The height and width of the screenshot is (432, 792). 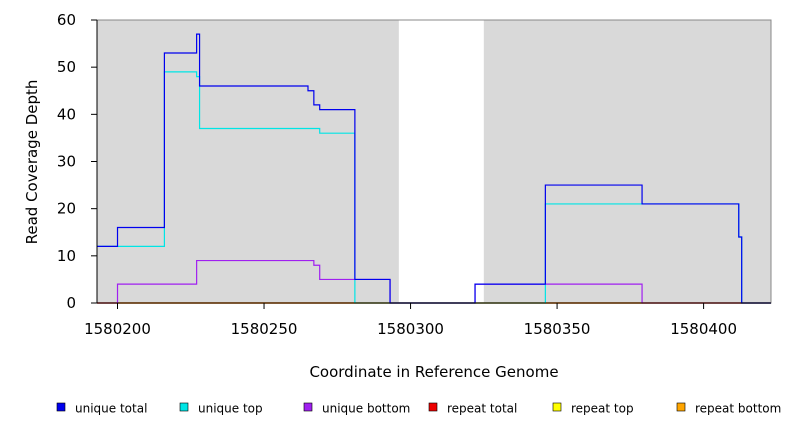 I want to click on series-line-unique-bottom, so click(x=434, y=281).